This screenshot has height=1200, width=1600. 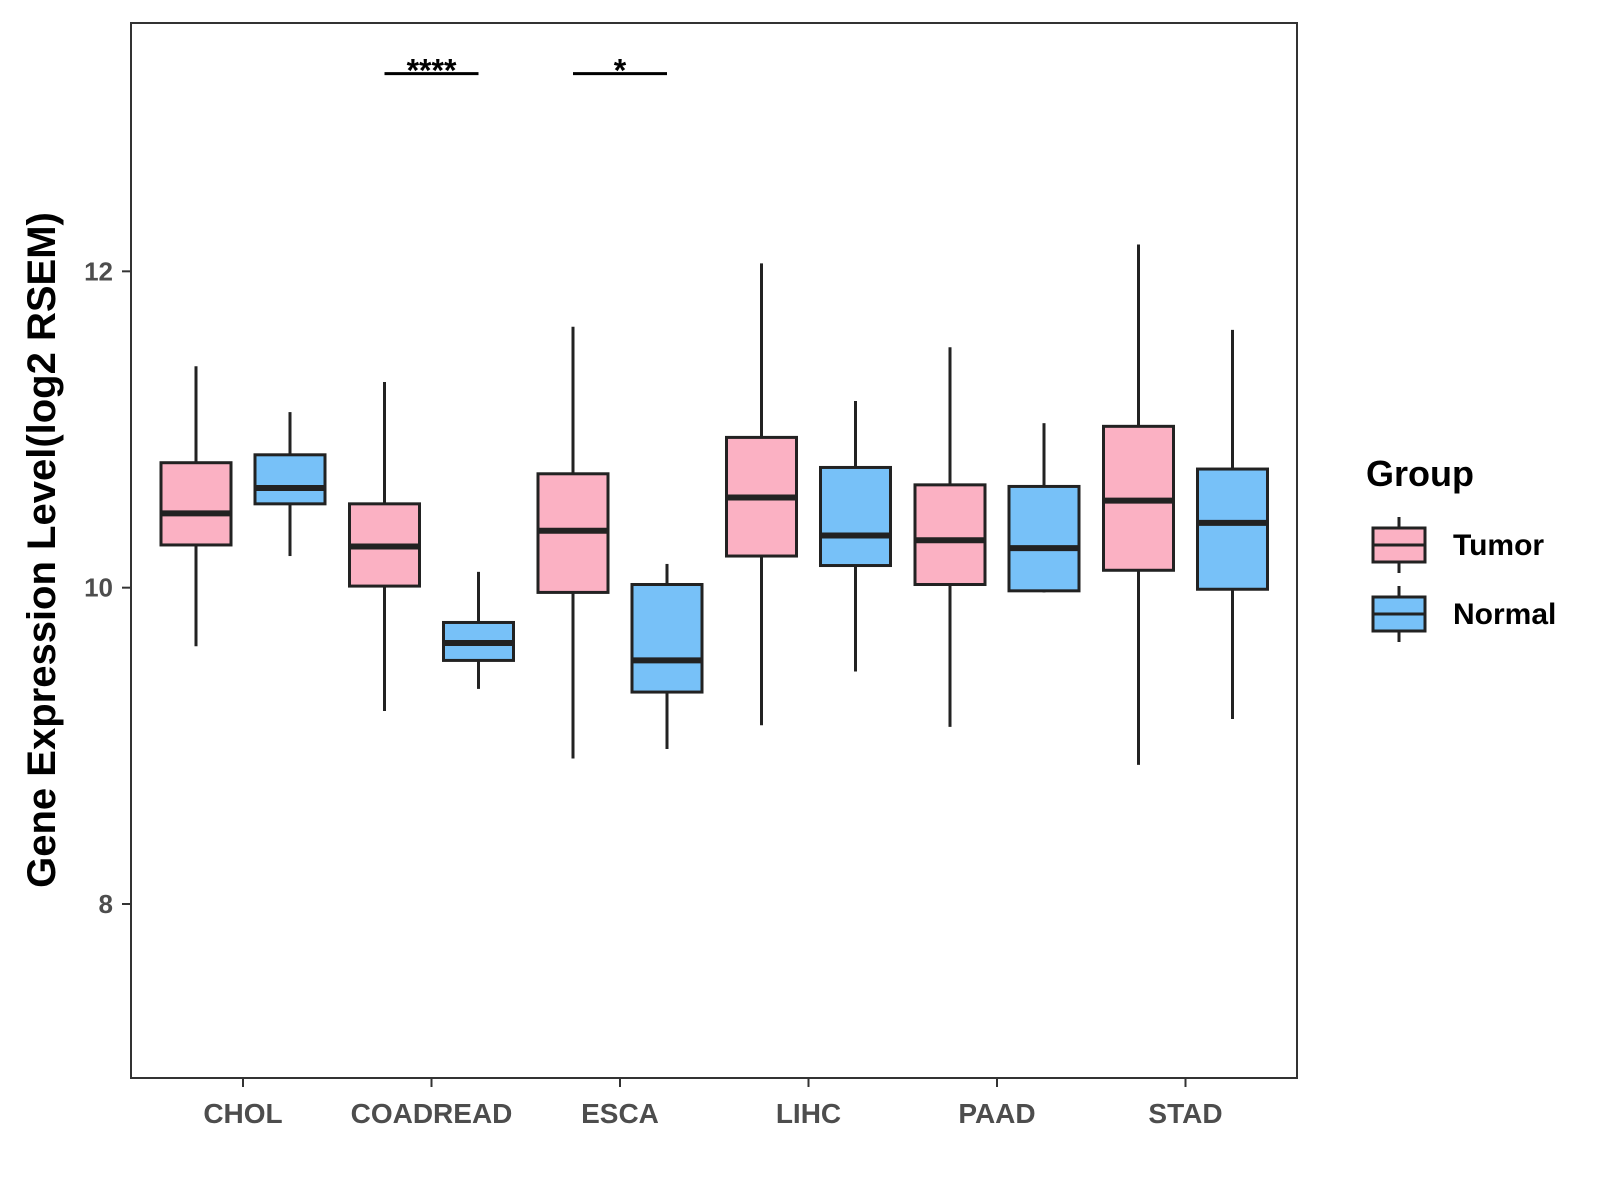 What do you see at coordinates (525, 71) in the screenshot?
I see `significance-annotations: **** *` at bounding box center [525, 71].